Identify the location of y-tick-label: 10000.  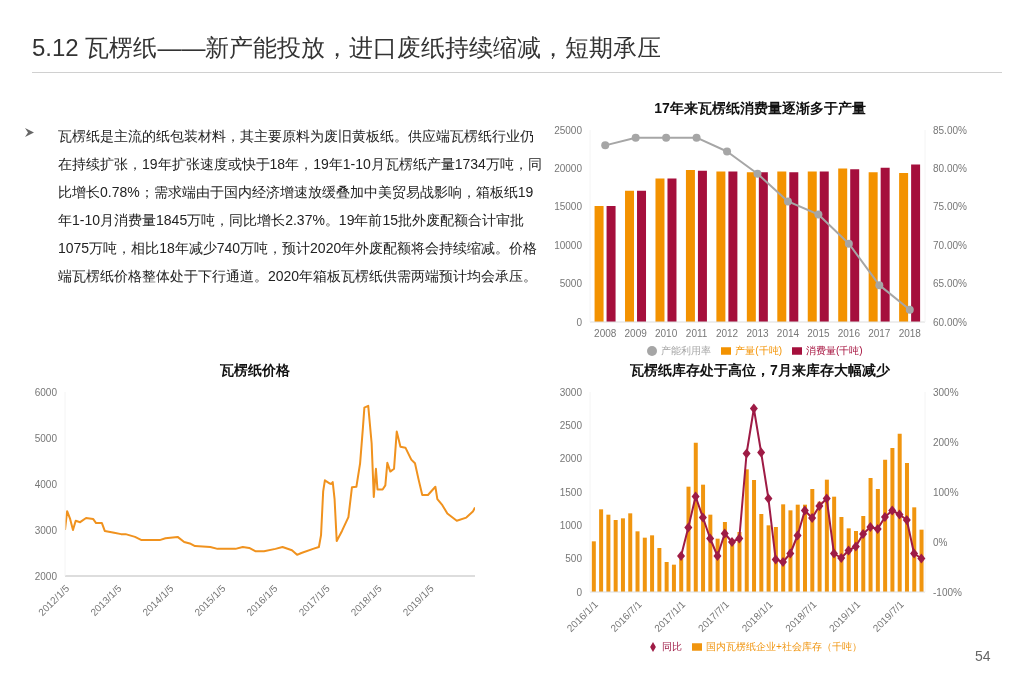
(568, 245).